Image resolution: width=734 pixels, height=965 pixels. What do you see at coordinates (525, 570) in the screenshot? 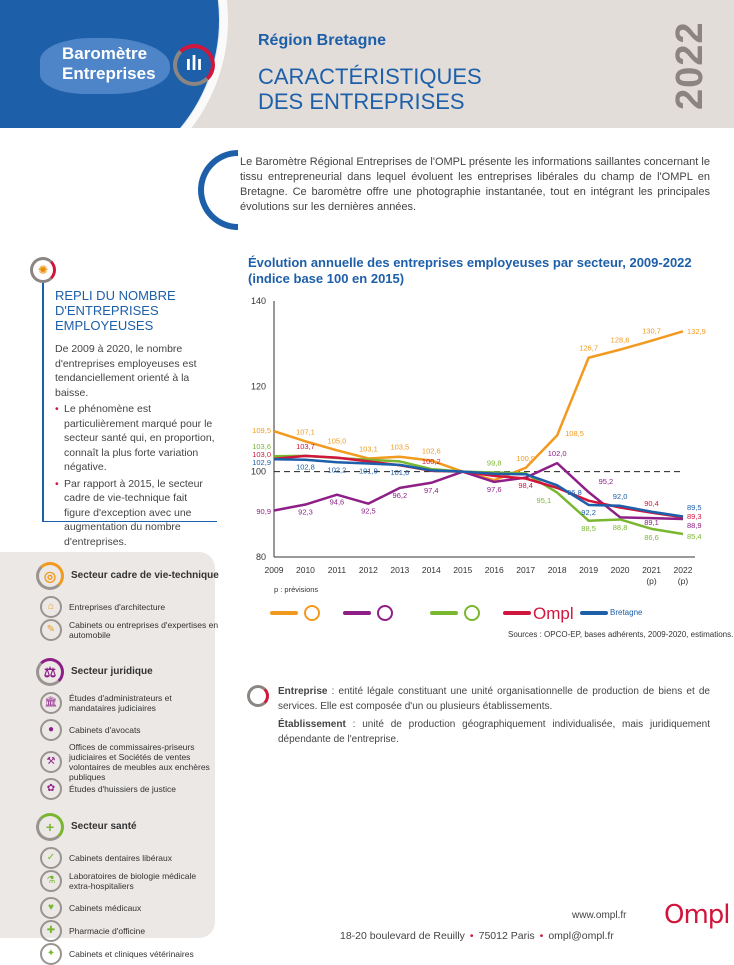
I see `x-tick-label: 2017` at bounding box center [525, 570].